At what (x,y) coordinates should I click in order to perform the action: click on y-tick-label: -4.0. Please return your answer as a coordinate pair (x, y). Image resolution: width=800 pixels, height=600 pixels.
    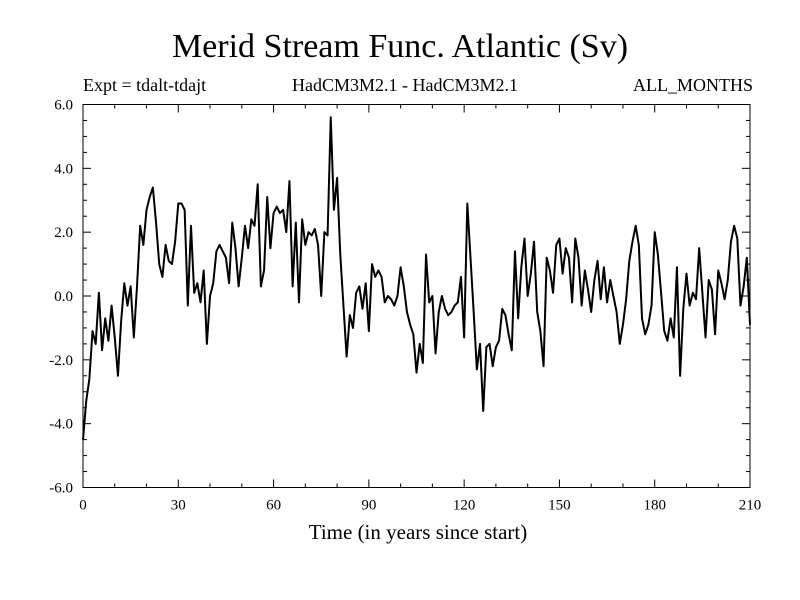
    Looking at the image, I should click on (61, 425).